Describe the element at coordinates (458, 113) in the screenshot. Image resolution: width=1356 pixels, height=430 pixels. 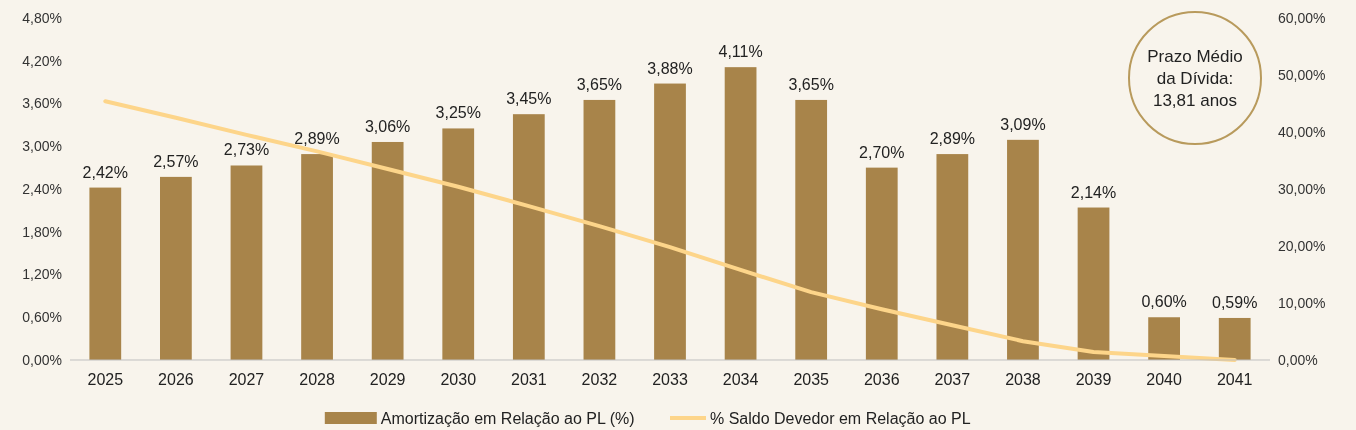
I see `data-label: 3,25%` at that location.